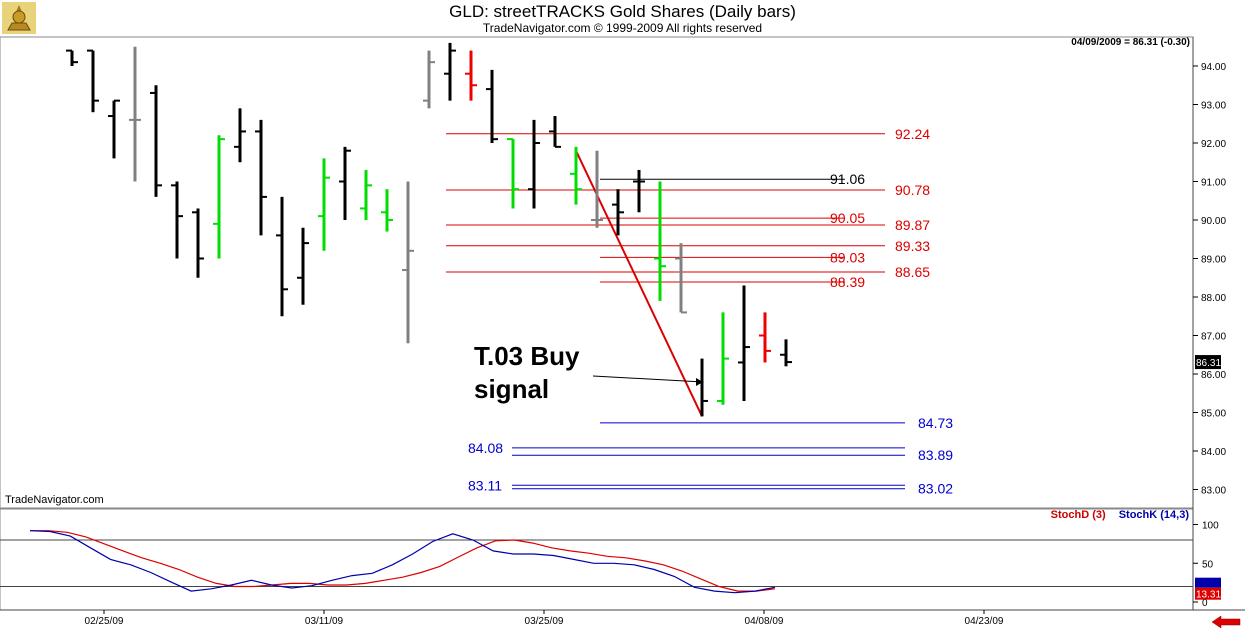 Image resolution: width=1245 pixels, height=631 pixels. Describe the element at coordinates (1213, 144) in the screenshot. I see `price-tick-label: 92.00` at that location.